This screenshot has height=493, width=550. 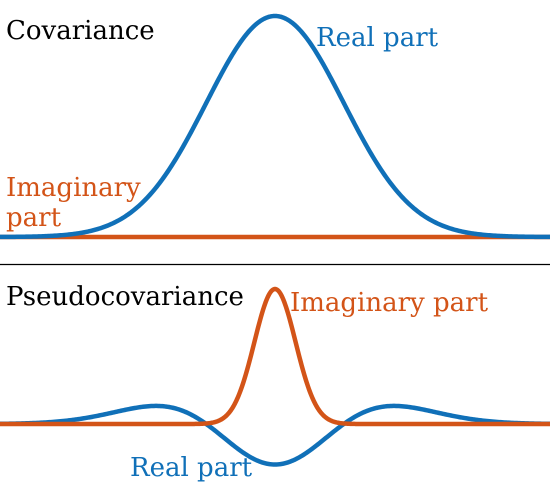 I want to click on covariance-title: Covariance, so click(x=80, y=31).